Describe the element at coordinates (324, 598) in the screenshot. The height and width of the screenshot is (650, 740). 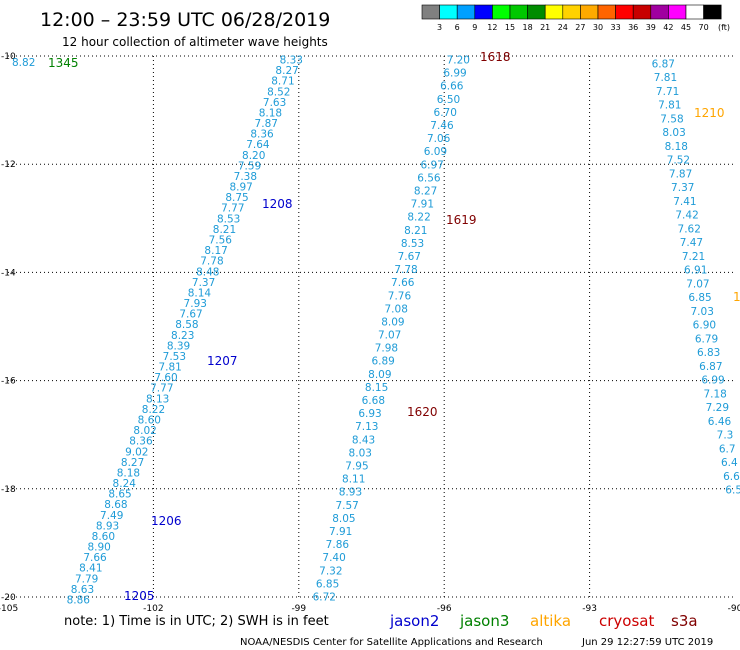
I see `wave-height-value: 6.72` at that location.